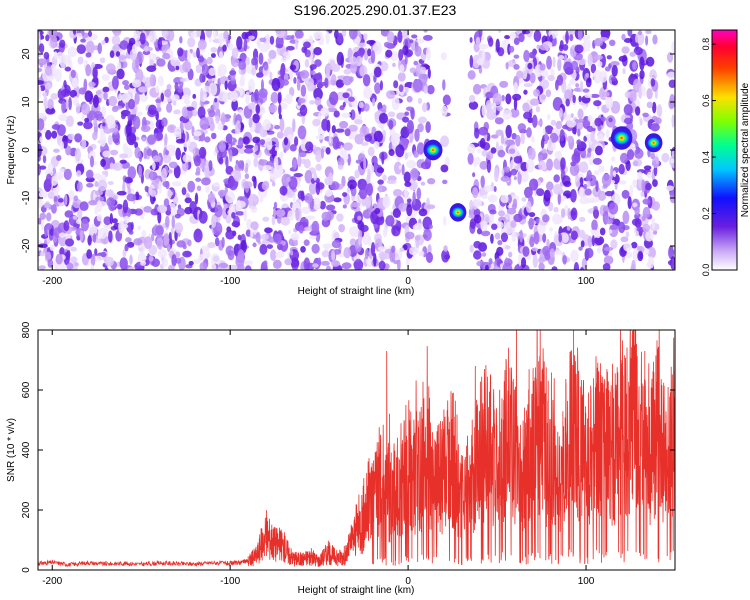 This screenshot has height=600, width=750. Describe the element at coordinates (706, 270) in the screenshot. I see `colorbar-tick-label: 0.0` at that location.